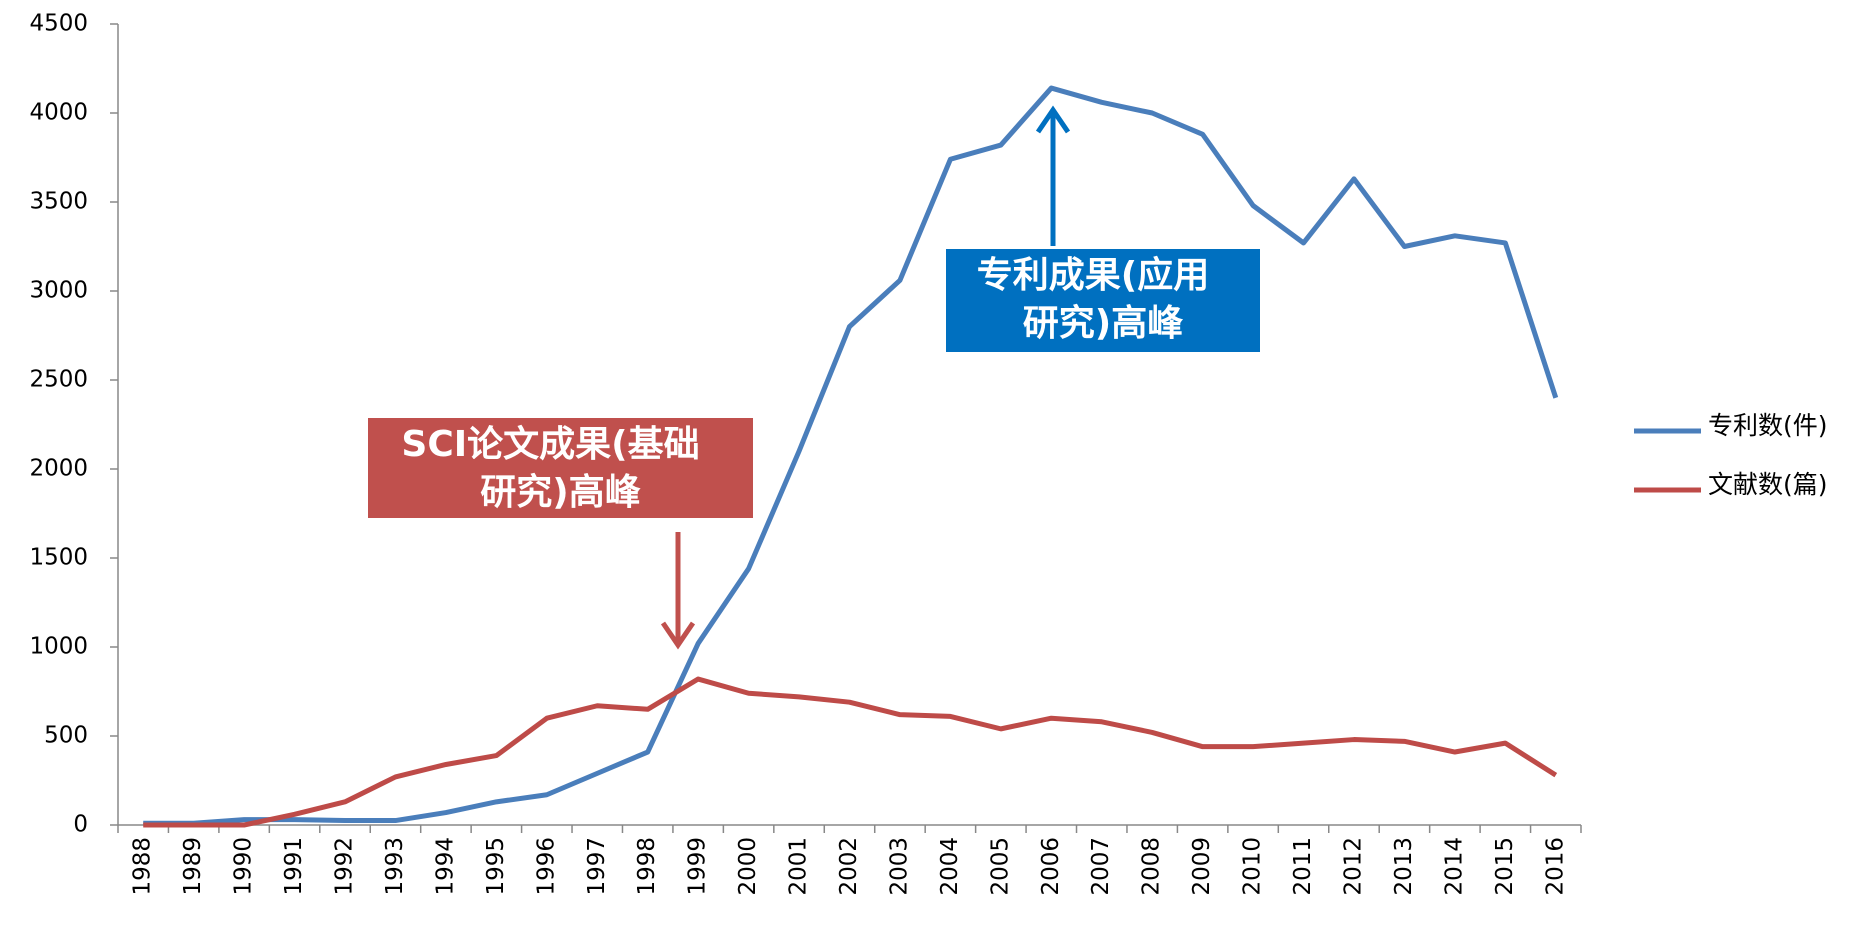 The width and height of the screenshot is (1868, 925). Describe the element at coordinates (1051, 866) in the screenshot. I see `x-tick-label: 2006` at that location.